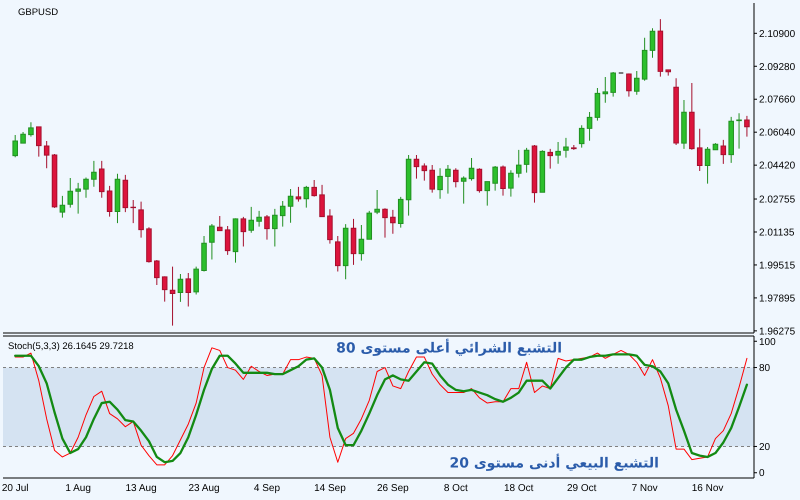  I want to click on y-tick-label: 2.10900, so click(777, 34).